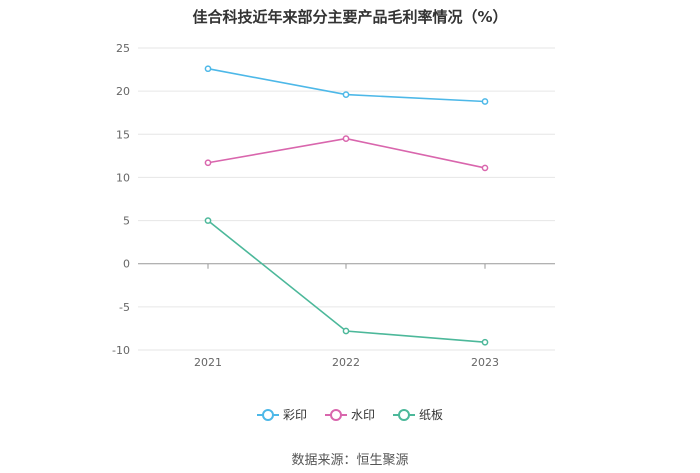 The image size is (700, 473). Describe the element at coordinates (121, 199) in the screenshot. I see `y-tick-labels: 25 20 15 10 5 0 -5 -10` at that location.